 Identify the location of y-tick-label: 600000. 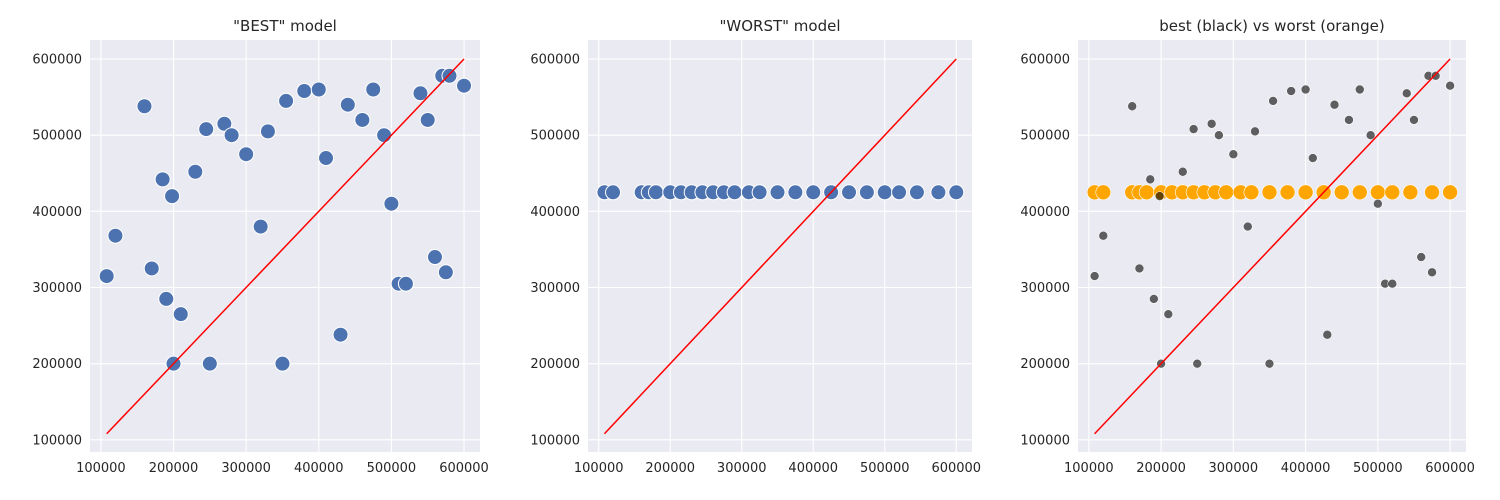
(555, 60).